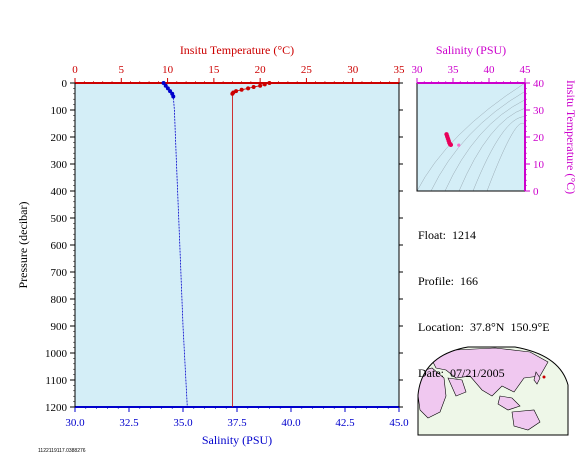 The height and width of the screenshot is (468, 587). Describe the element at coordinates (539, 84) in the screenshot. I see `ts-temperature-tick-label: 40` at that location.